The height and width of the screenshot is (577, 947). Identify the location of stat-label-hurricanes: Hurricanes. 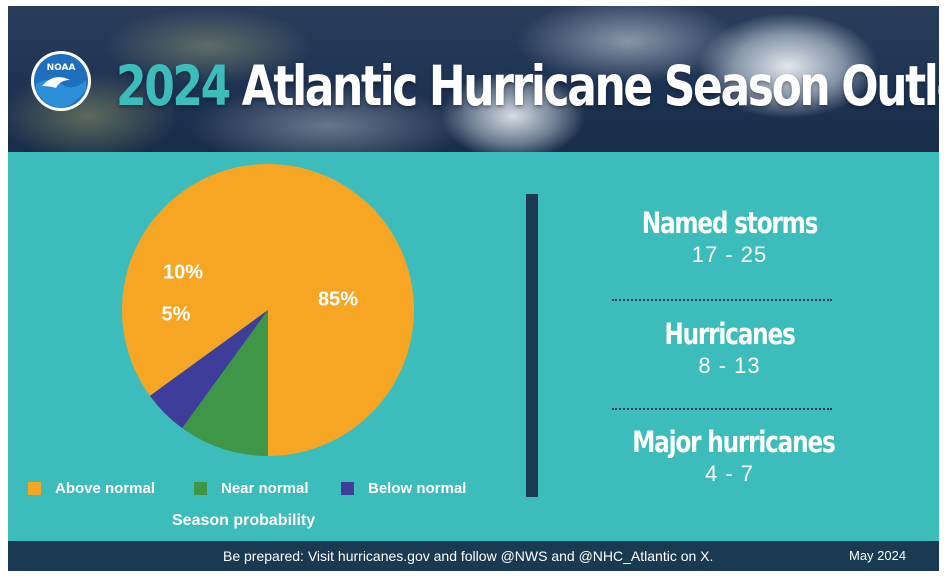
(729, 334).